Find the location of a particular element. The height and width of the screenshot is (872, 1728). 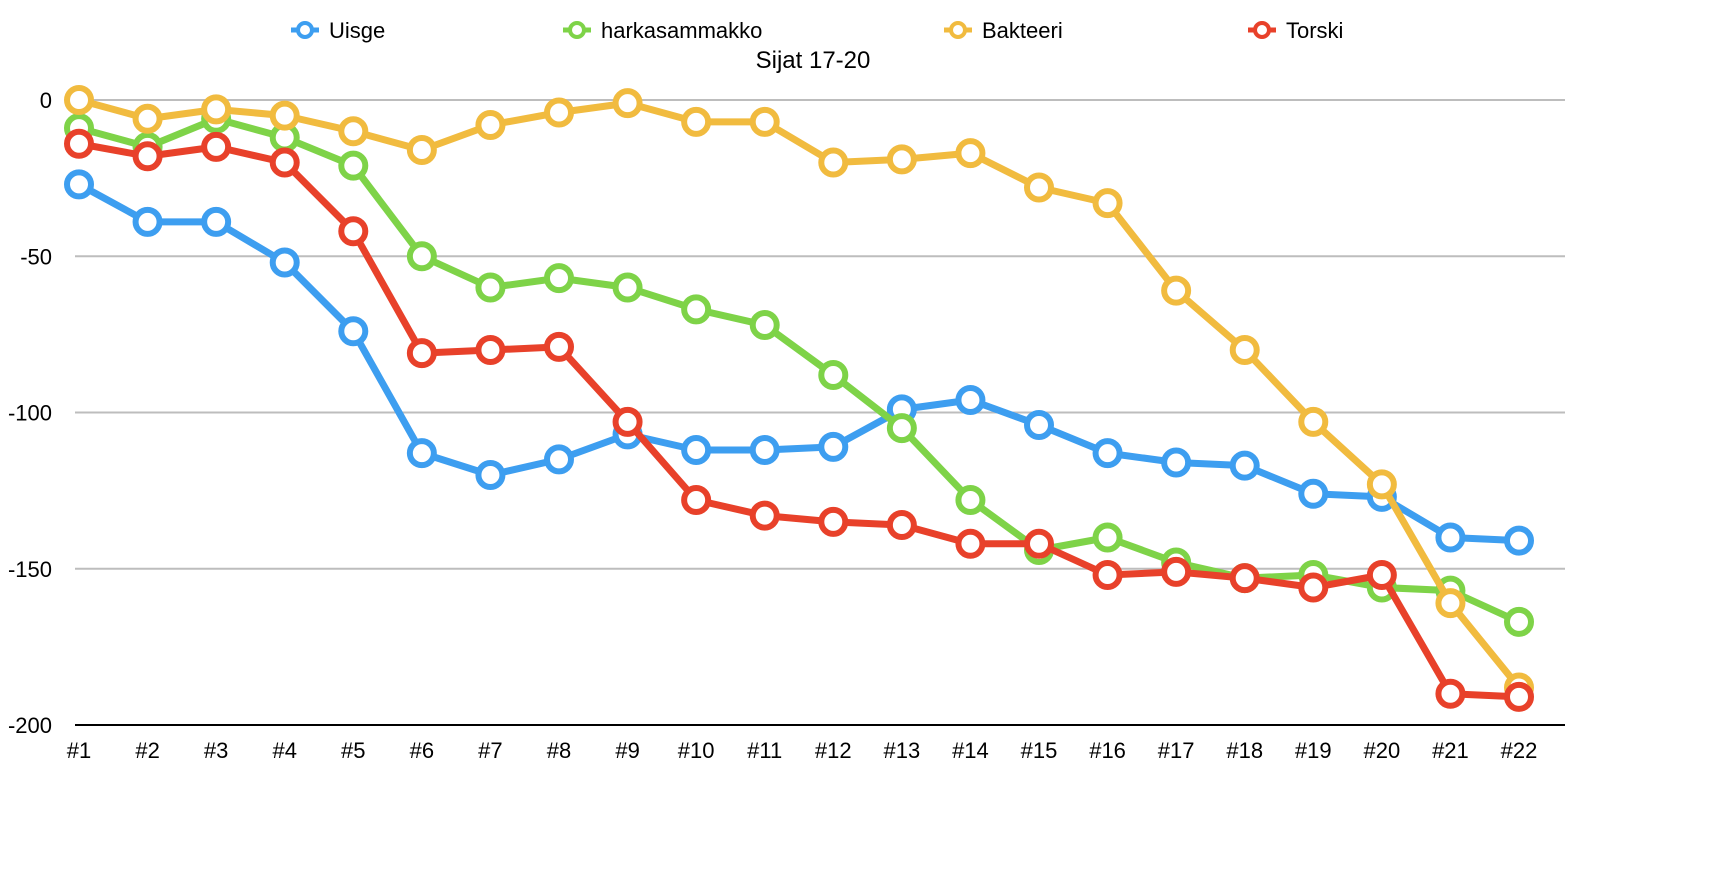

legend: Uisge harkasammakko Bakteeri Torski is located at coordinates (817, 30).